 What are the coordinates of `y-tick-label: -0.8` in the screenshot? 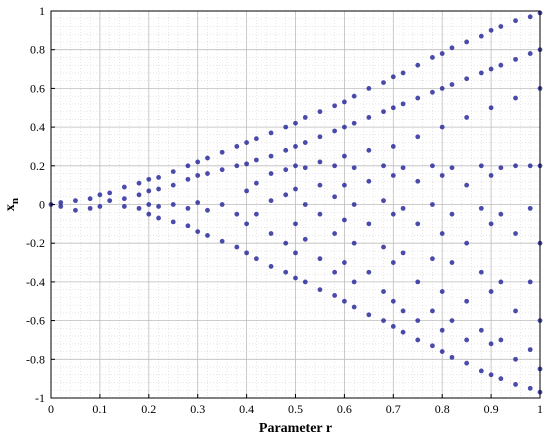 It's located at (35, 359).